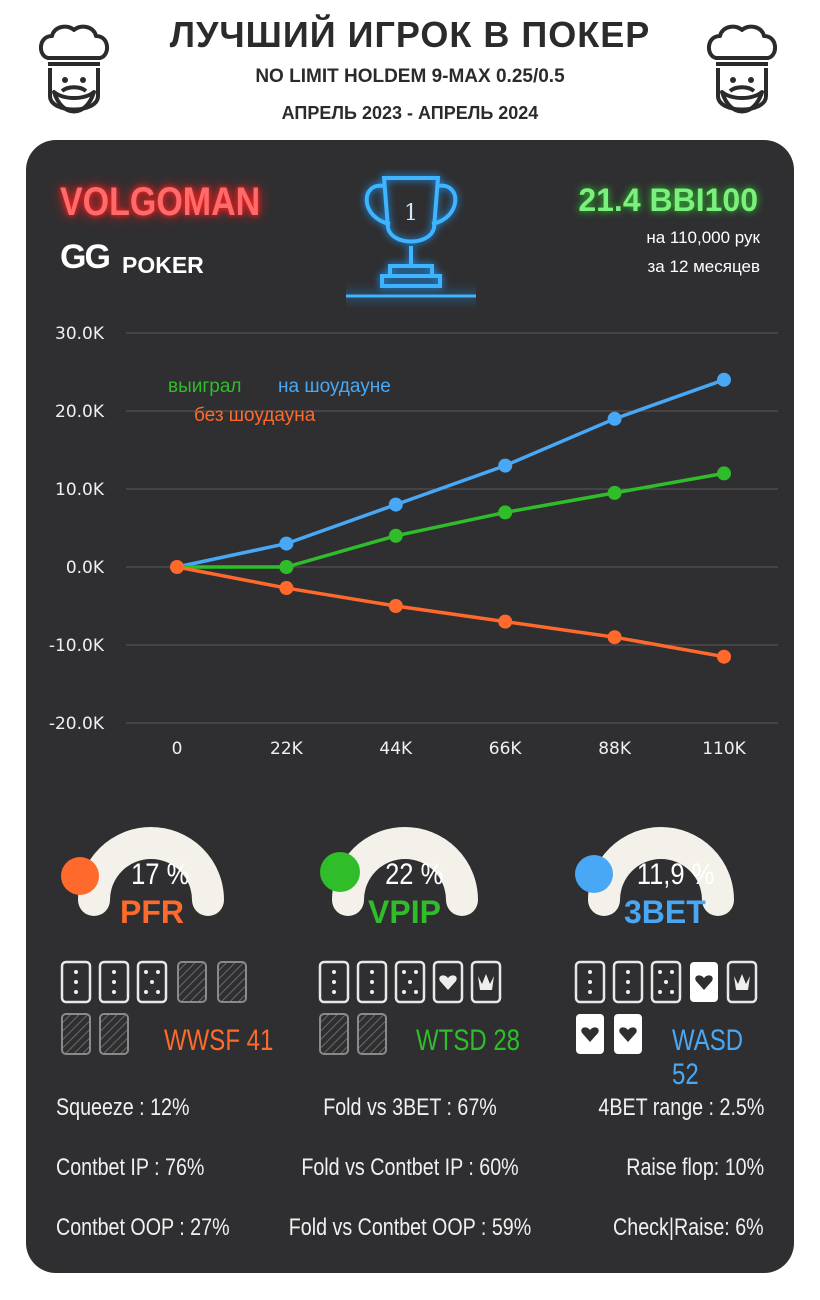  I want to click on x-tick-label: 110K, so click(724, 749).